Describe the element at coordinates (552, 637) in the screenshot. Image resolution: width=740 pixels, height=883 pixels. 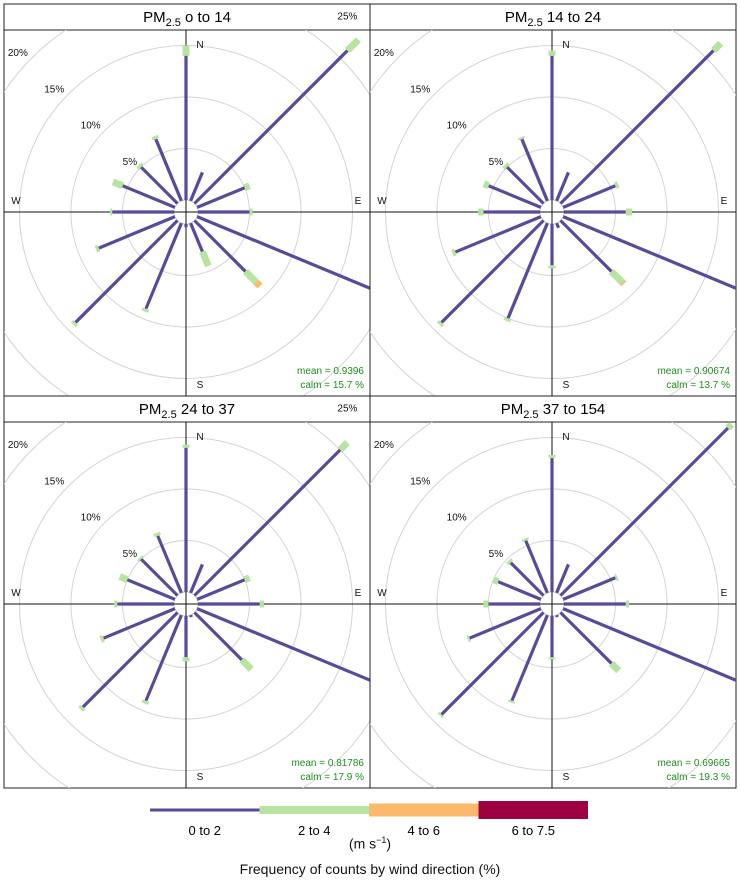
I see `petal-S-bin1` at that location.